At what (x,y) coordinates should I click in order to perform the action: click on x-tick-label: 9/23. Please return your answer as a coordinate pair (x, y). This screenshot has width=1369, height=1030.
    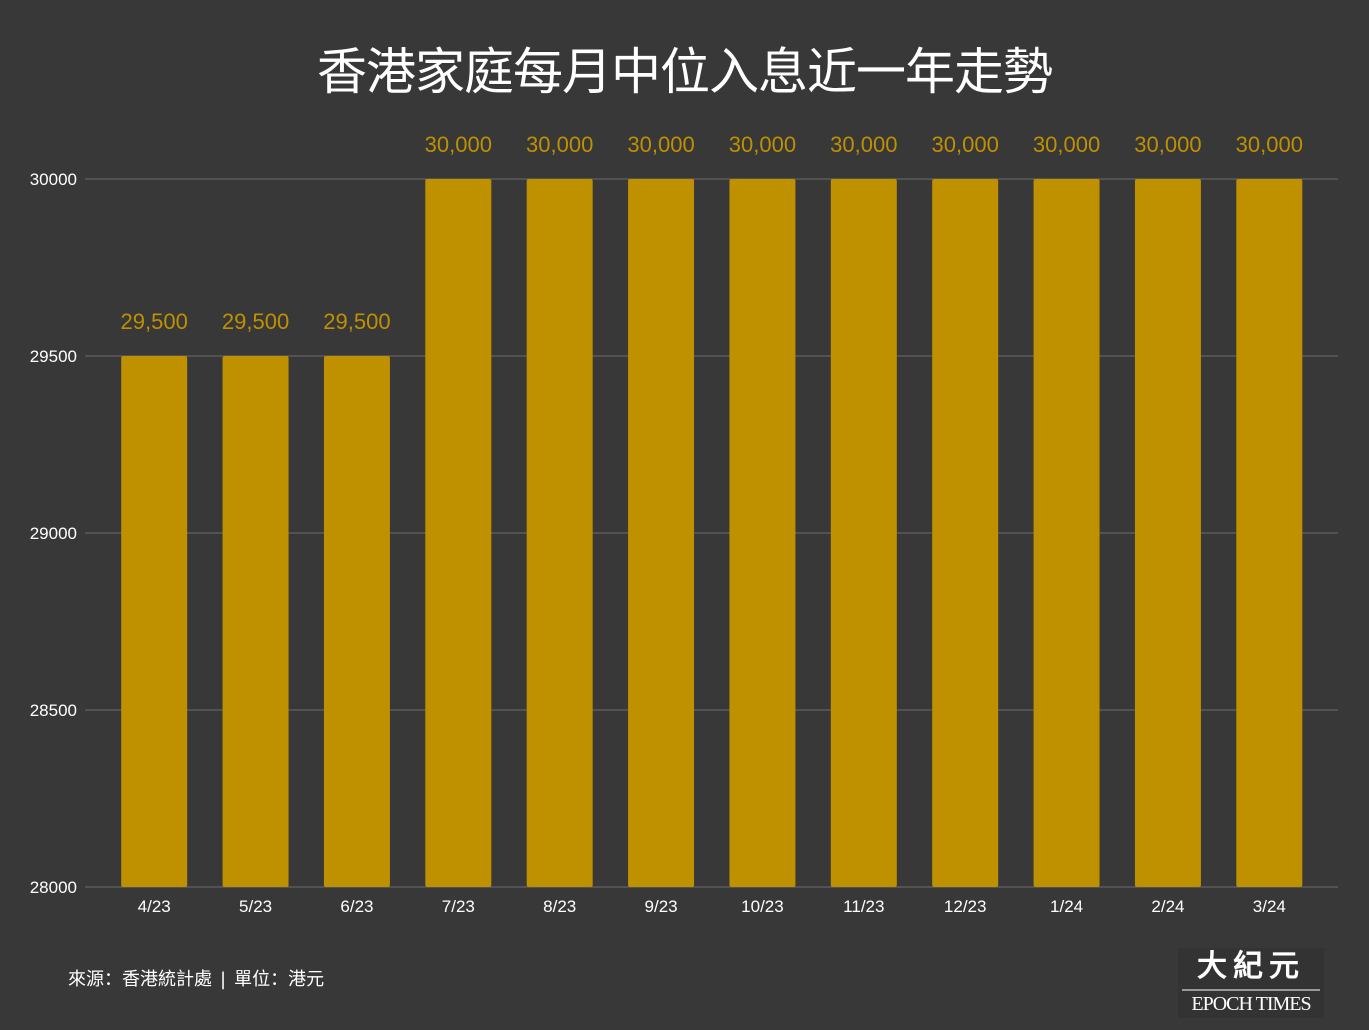
    Looking at the image, I should click on (661, 906).